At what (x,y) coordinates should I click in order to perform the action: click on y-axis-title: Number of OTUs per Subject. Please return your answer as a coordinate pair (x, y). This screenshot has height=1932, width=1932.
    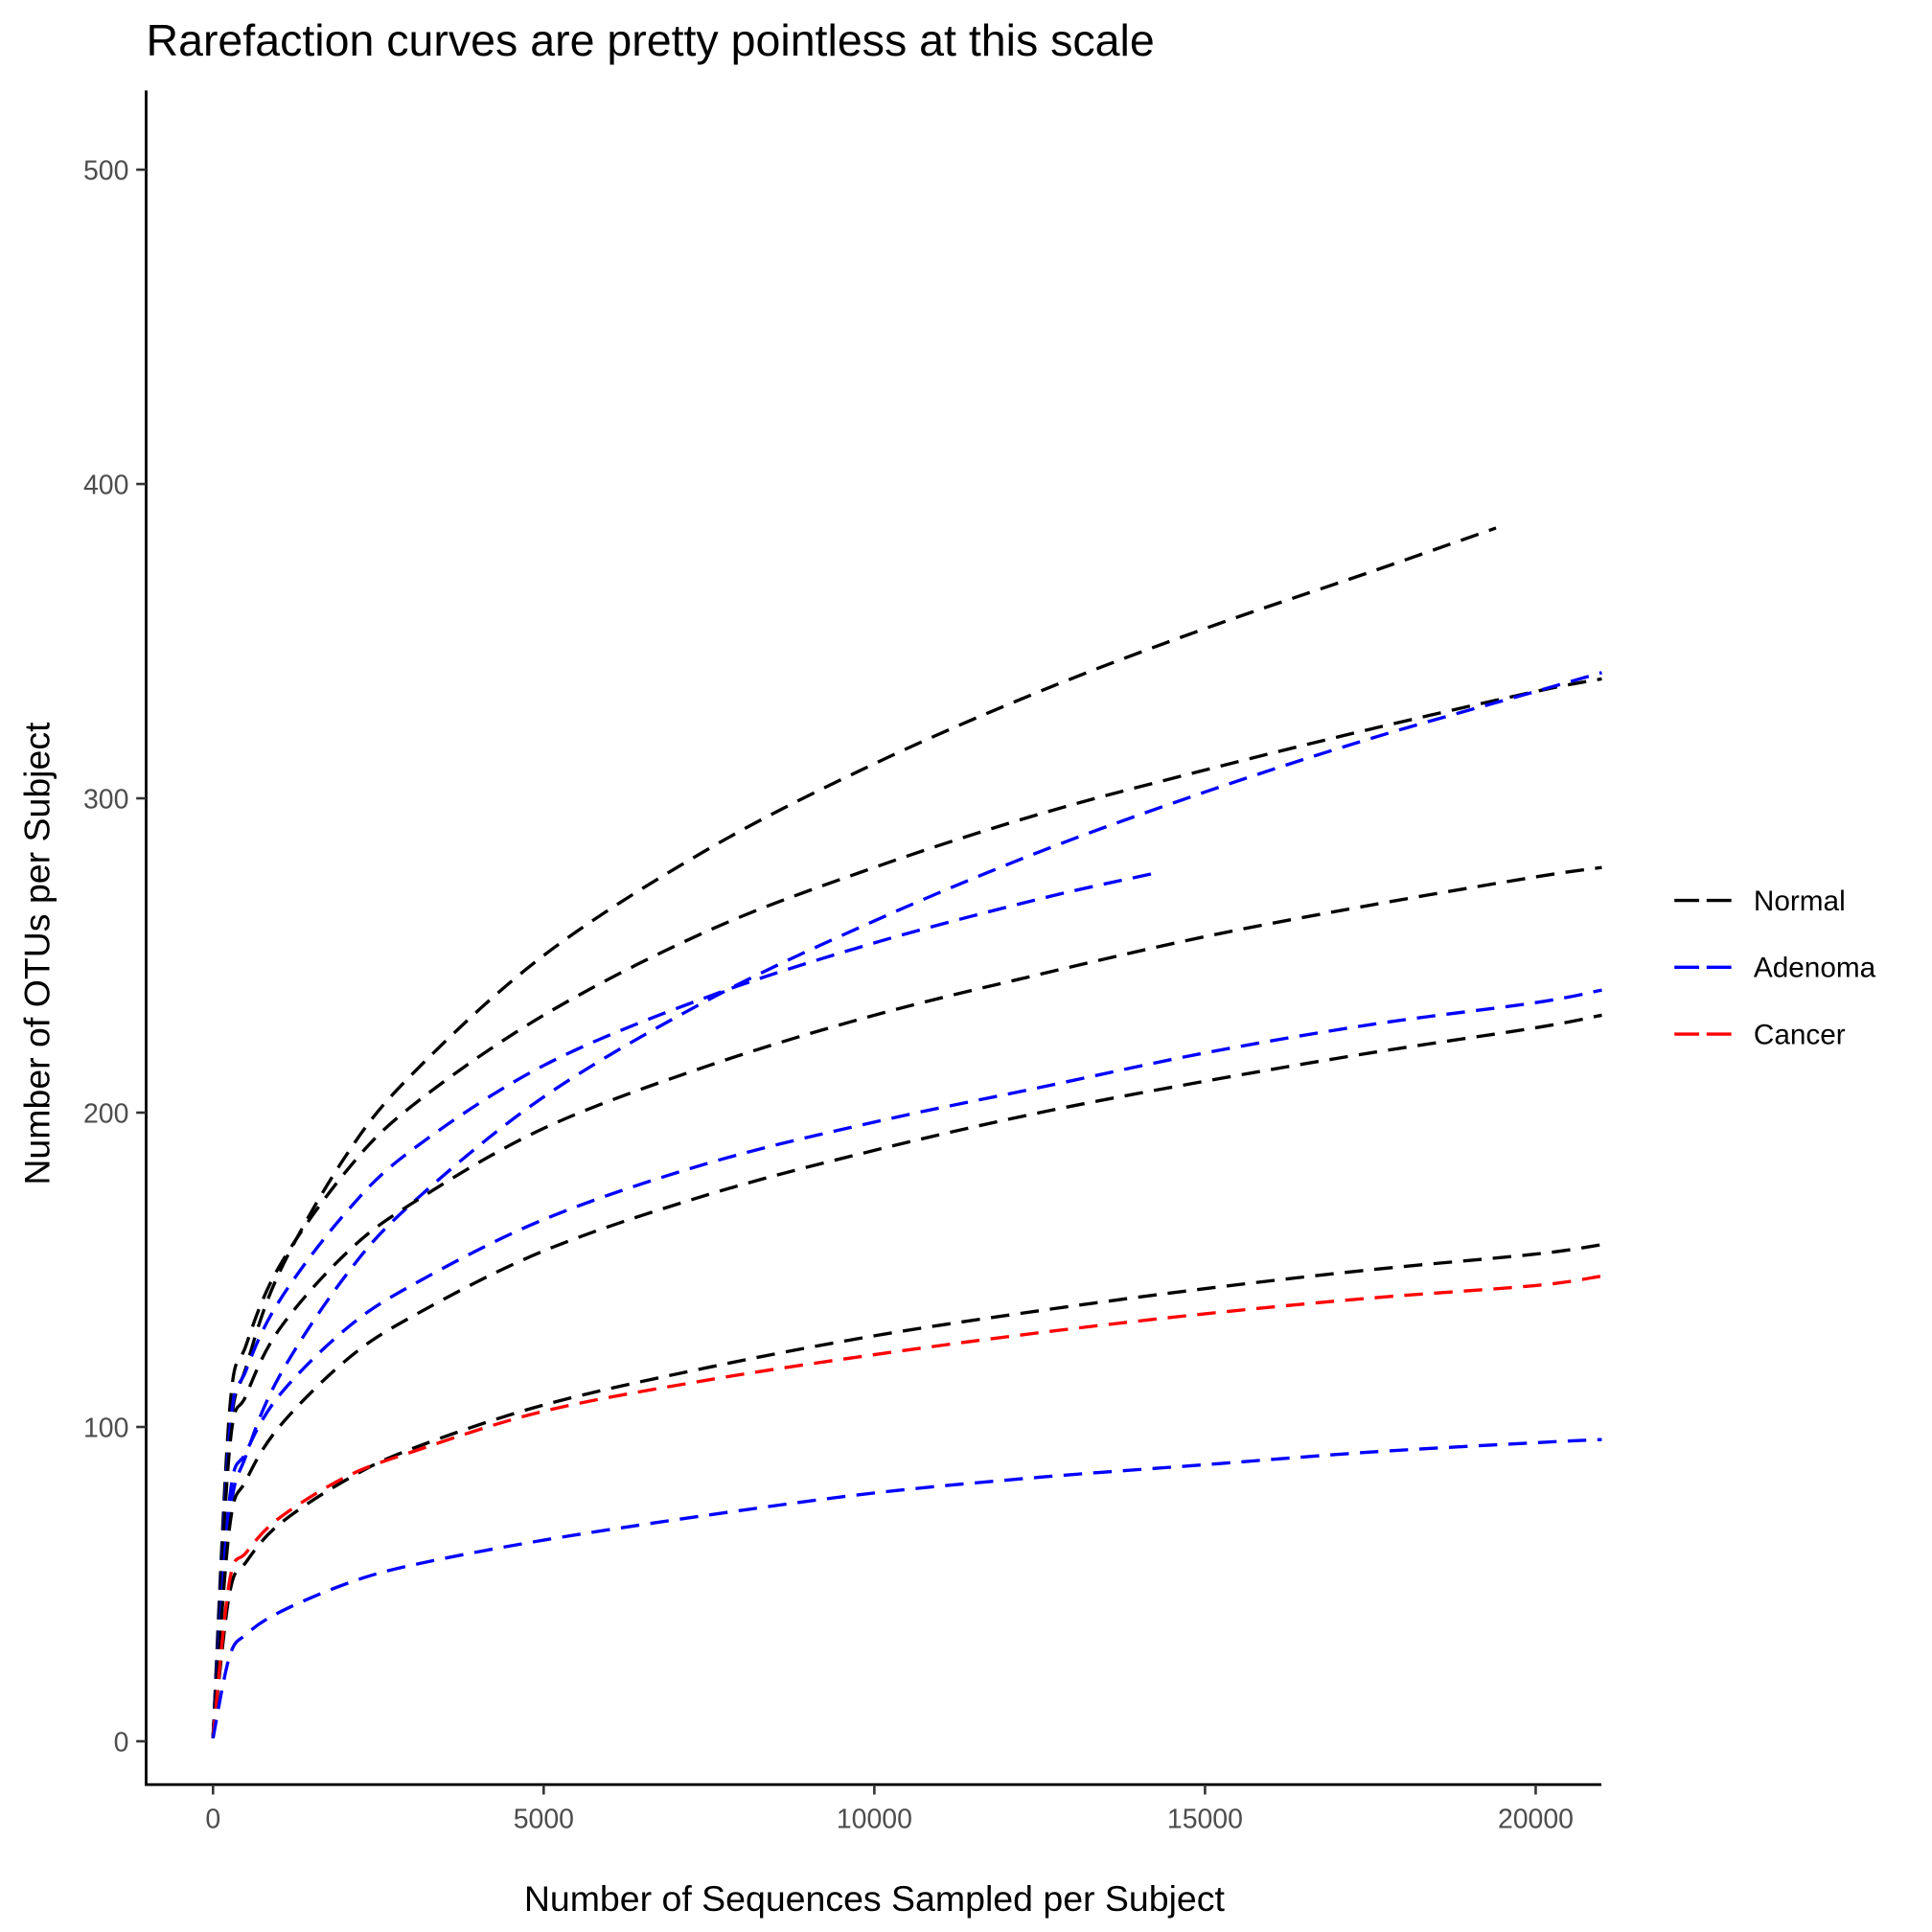
    Looking at the image, I should click on (37, 953).